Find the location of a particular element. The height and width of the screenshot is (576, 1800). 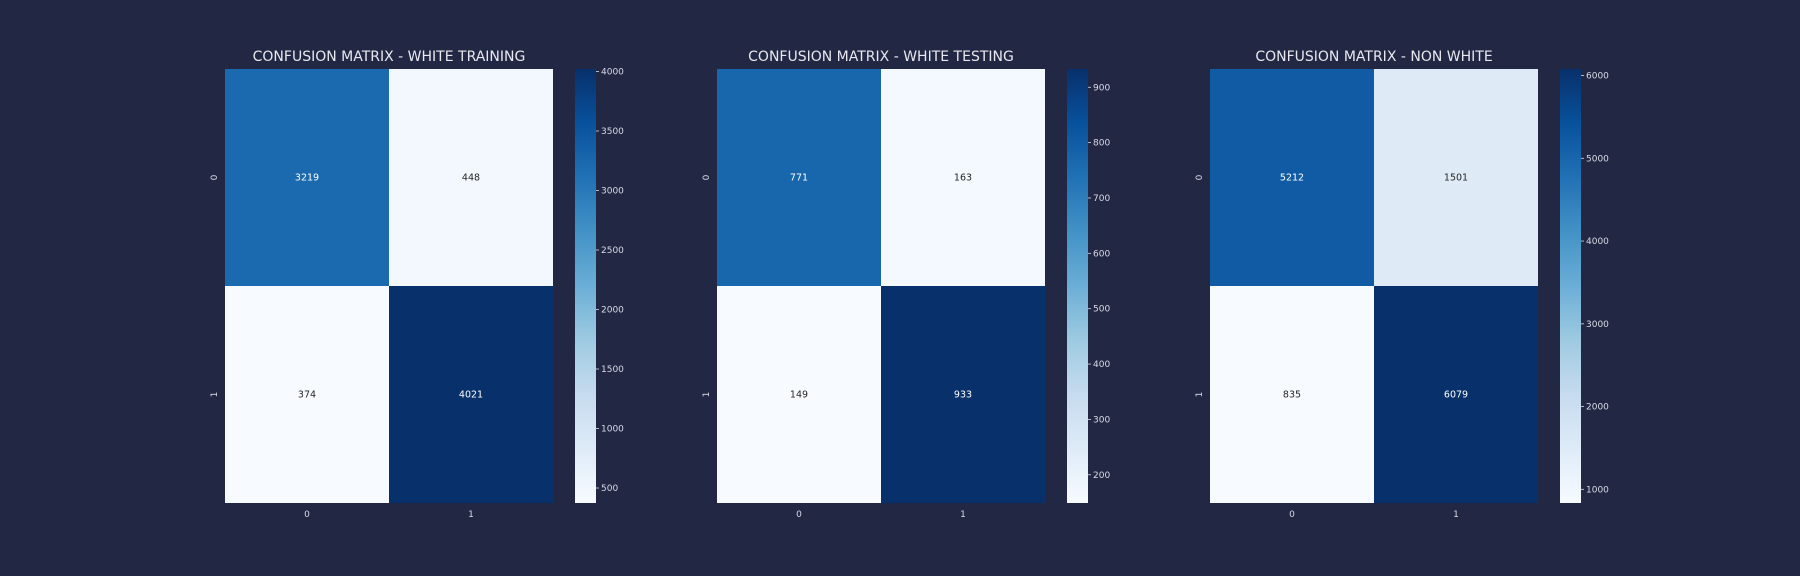

colorbar-tick-label: 700 is located at coordinates (1101, 199).